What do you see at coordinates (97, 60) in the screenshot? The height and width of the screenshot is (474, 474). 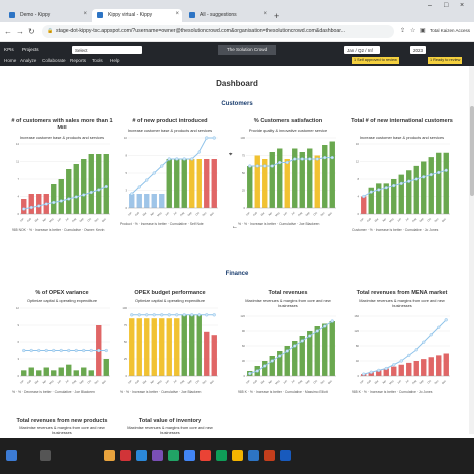 I see `menu-tools: Tools` at bounding box center [97, 60].